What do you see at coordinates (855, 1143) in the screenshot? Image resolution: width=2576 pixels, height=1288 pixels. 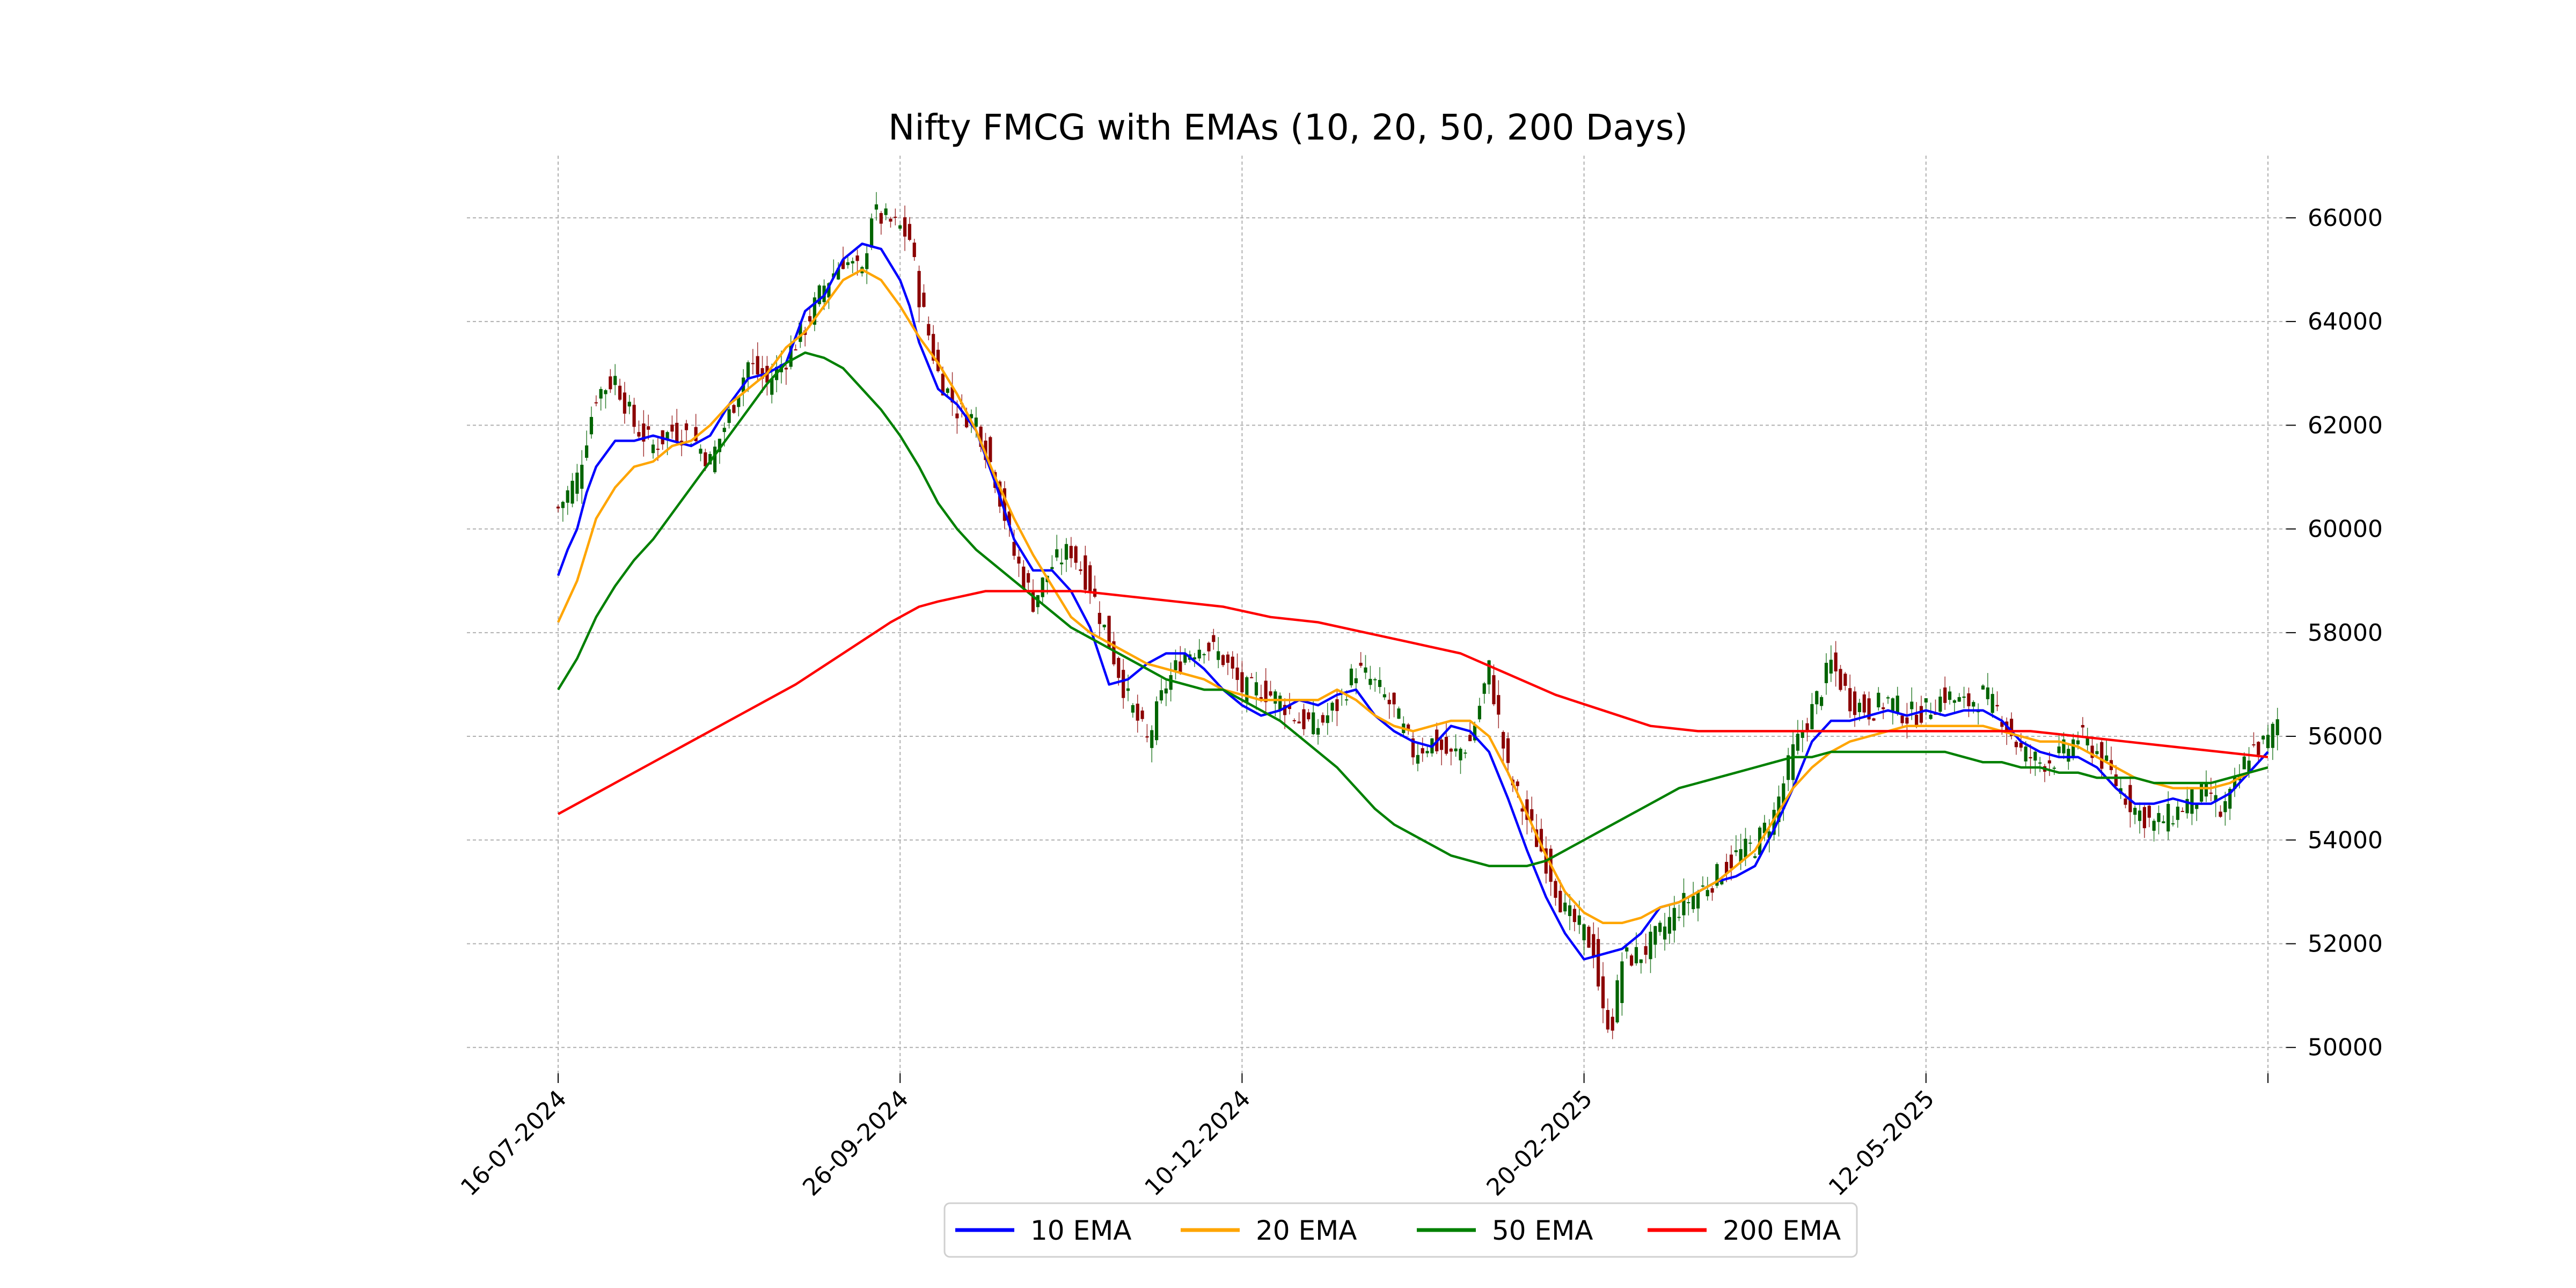 I see `x-tick-label: 26-09-2024` at bounding box center [855, 1143].